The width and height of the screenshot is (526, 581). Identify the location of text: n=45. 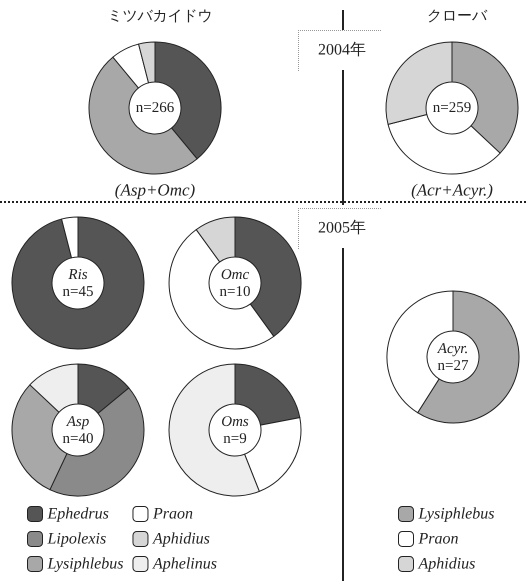
(78, 292).